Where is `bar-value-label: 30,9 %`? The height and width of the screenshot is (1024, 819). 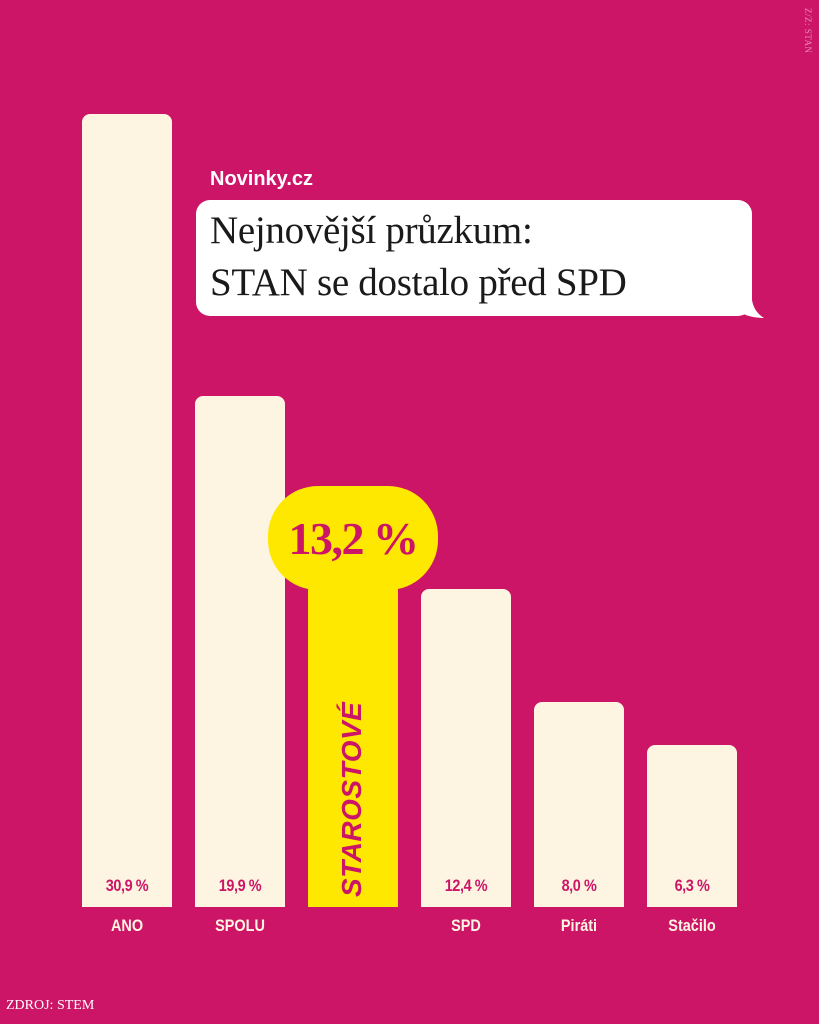
bar-value-label: 30,9 % is located at coordinates (127, 885).